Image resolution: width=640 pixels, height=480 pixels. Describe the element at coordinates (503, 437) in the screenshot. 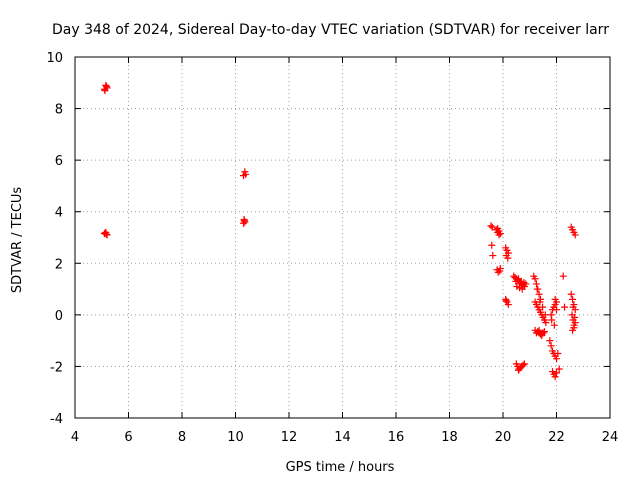

I see `x-tick-label: 20` at that location.